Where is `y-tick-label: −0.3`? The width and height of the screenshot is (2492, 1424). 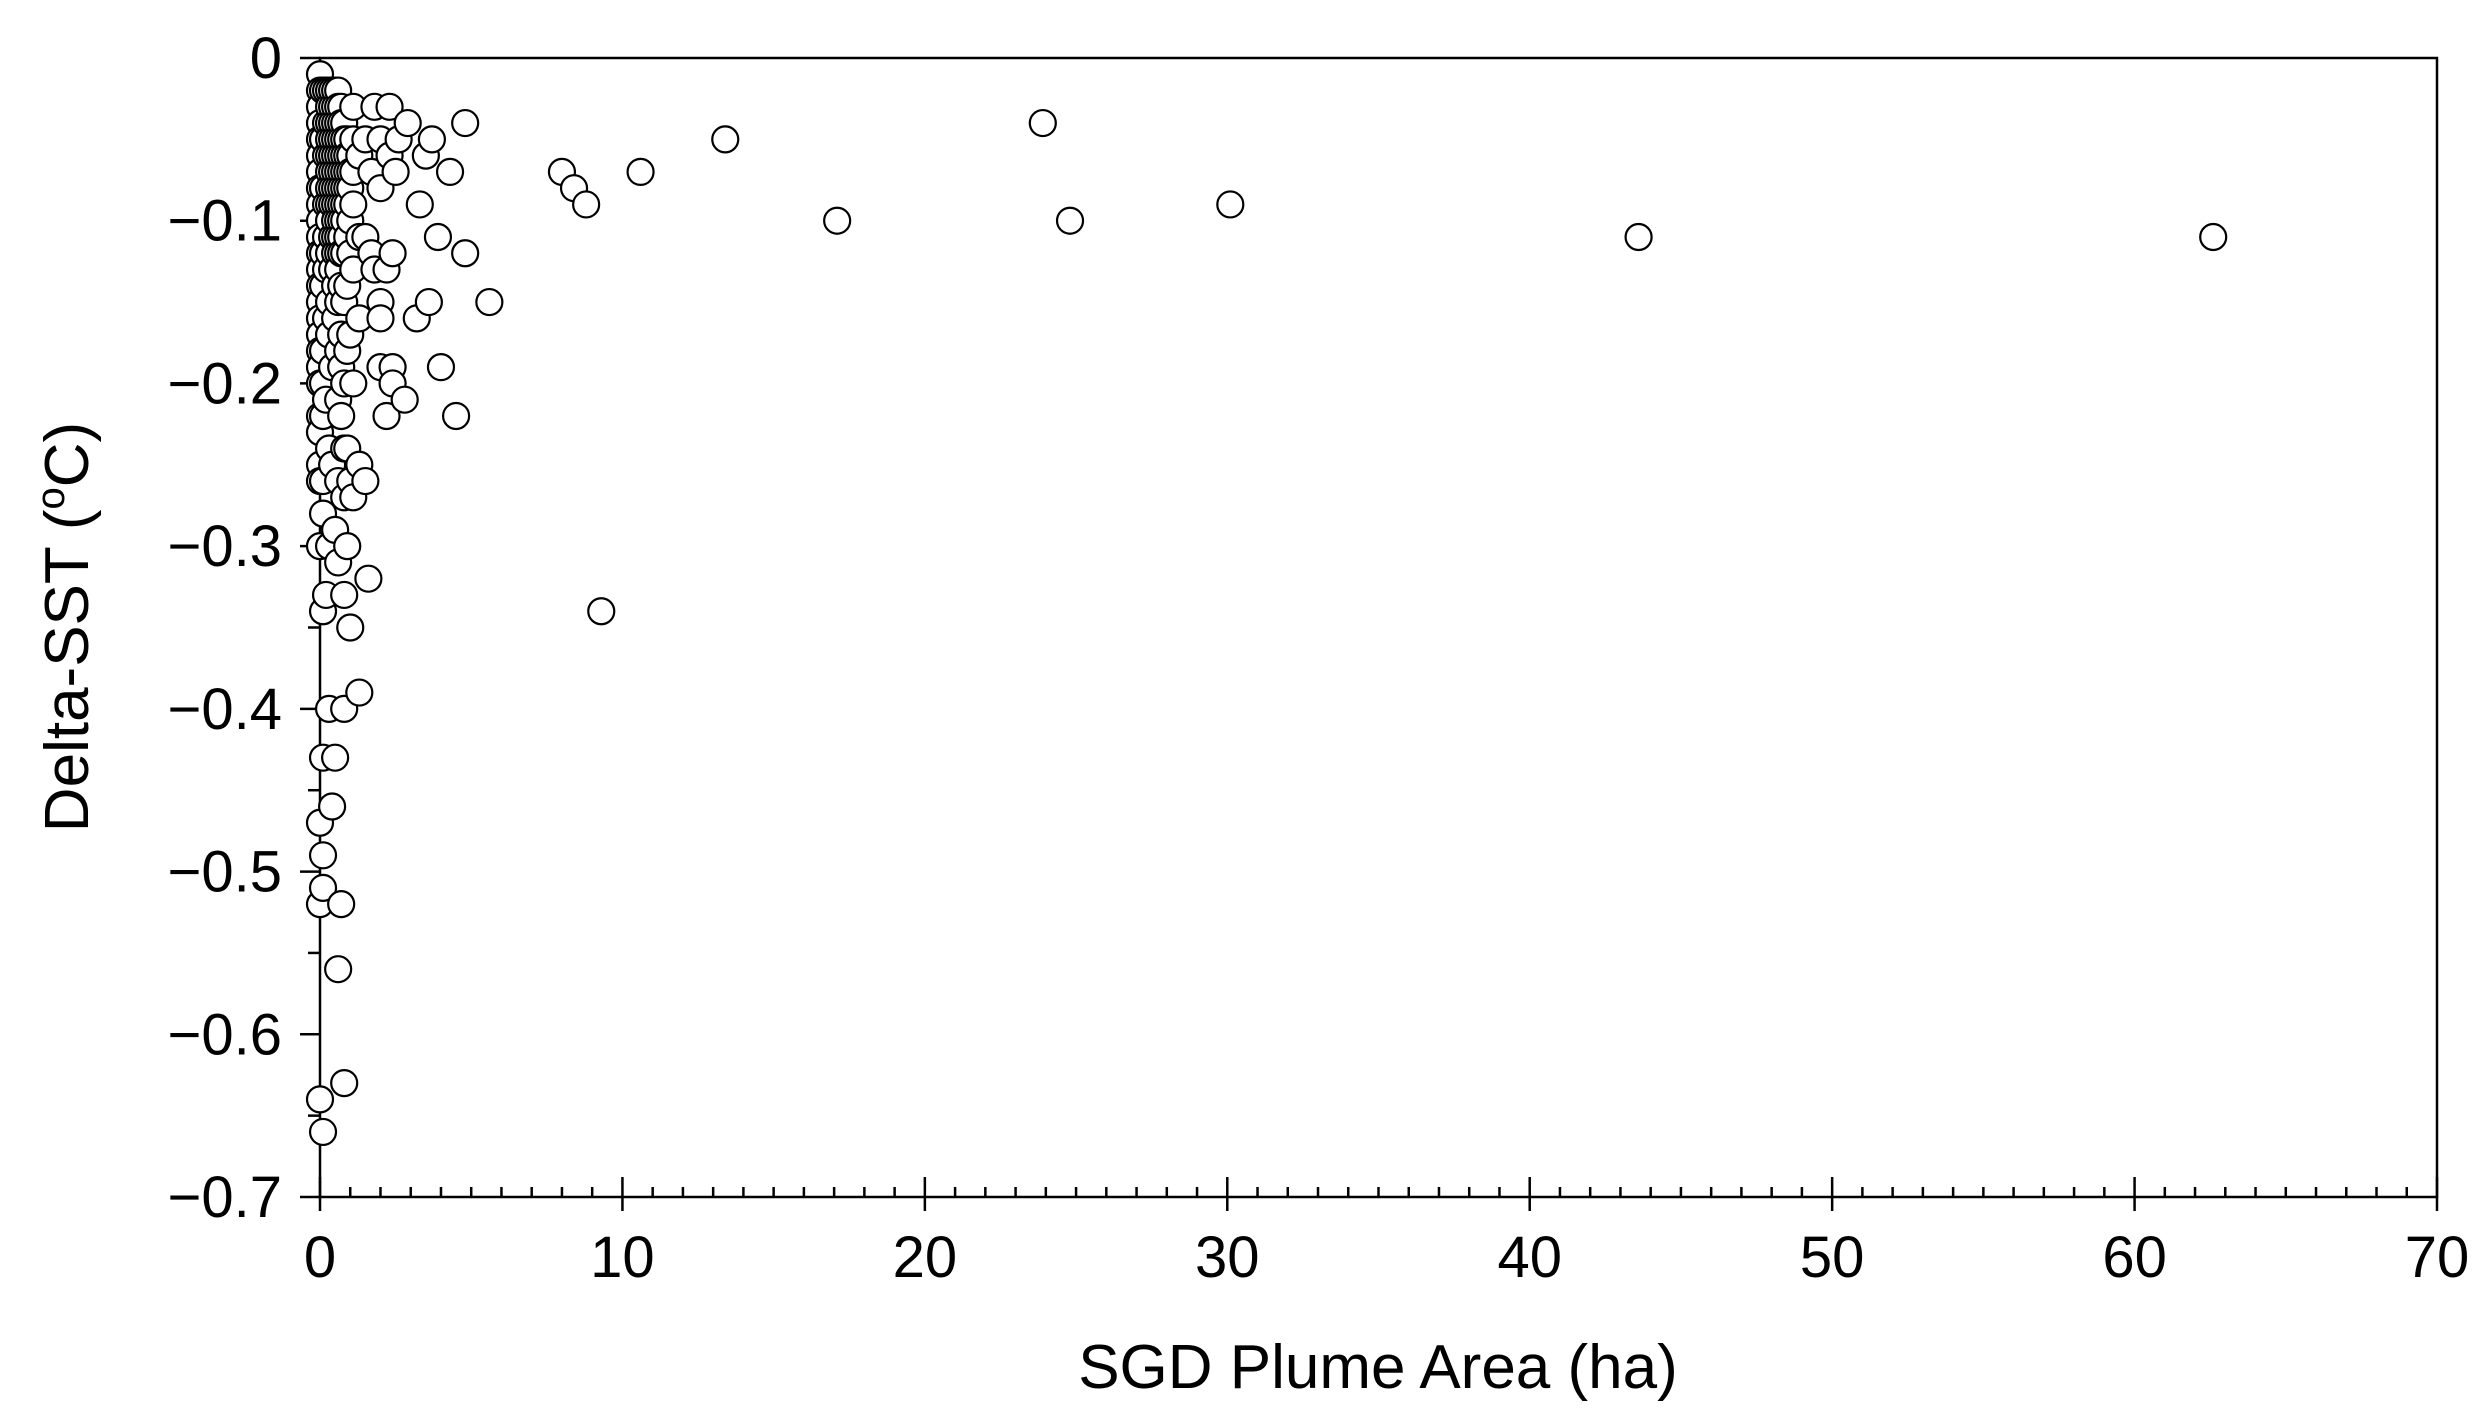 y-tick-label: −0.3 is located at coordinates (225, 546).